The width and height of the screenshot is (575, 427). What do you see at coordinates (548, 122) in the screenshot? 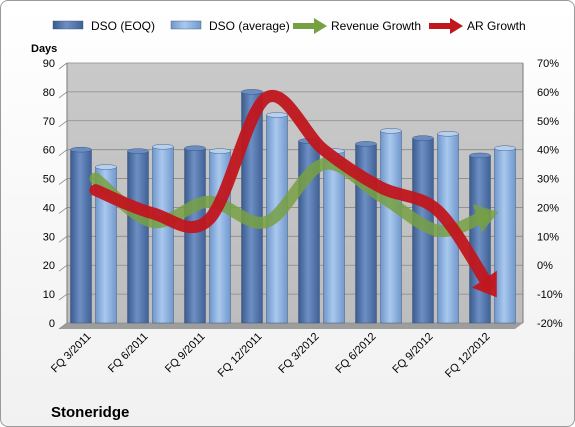
I see `y2-tick-label: 50%` at bounding box center [548, 122].